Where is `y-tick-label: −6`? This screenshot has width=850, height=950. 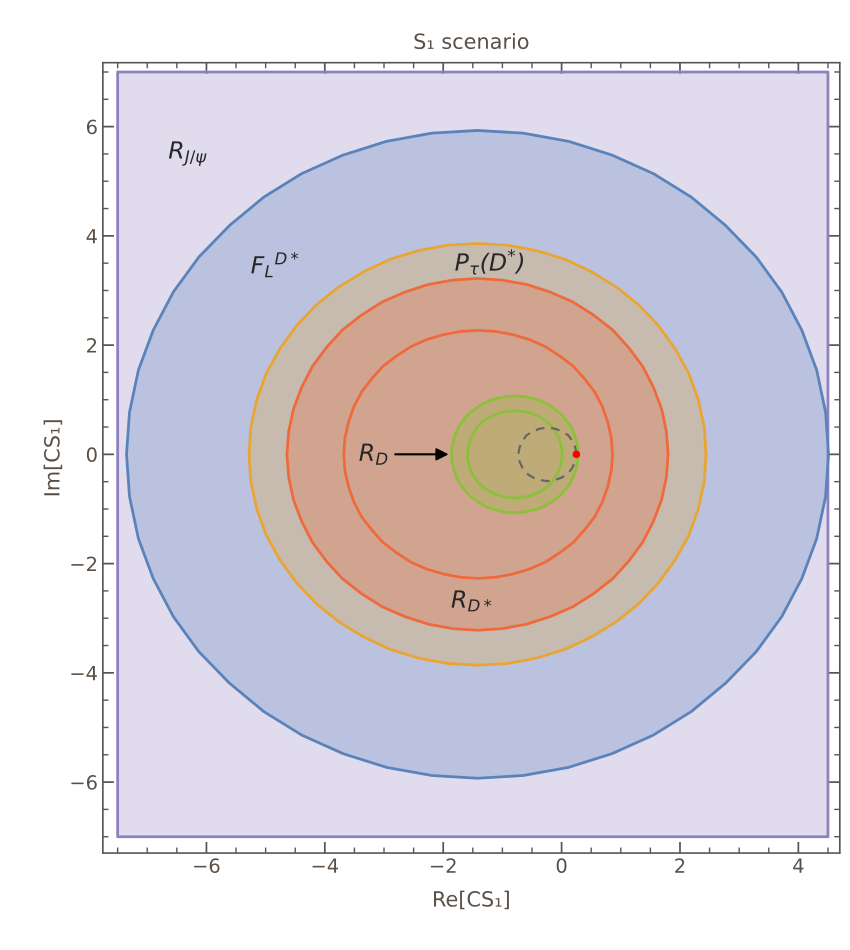
y-tick-label: −6 is located at coordinates (84, 782).